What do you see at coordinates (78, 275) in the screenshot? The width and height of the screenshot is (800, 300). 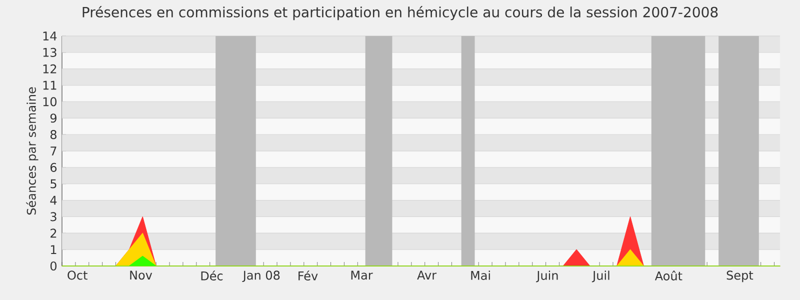 I see `x-tick-label: Oct` at bounding box center [78, 275].